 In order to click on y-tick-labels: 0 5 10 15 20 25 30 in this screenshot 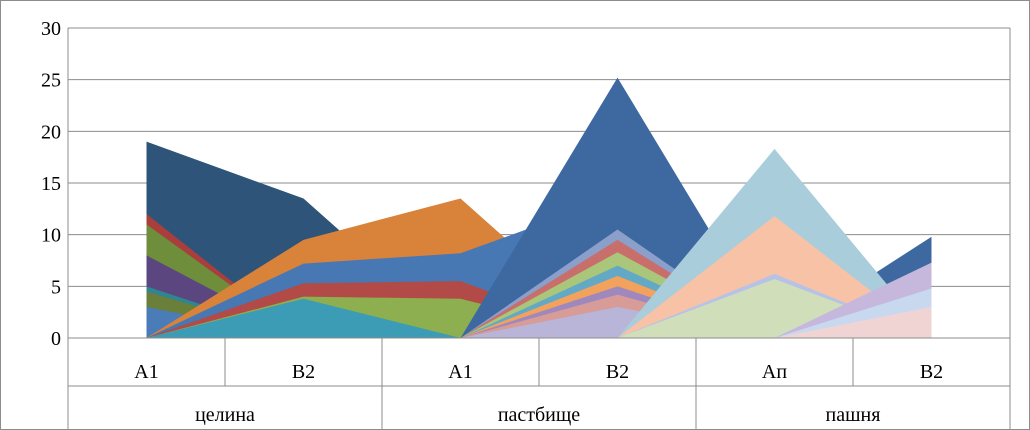, I will do `click(51, 184)`.